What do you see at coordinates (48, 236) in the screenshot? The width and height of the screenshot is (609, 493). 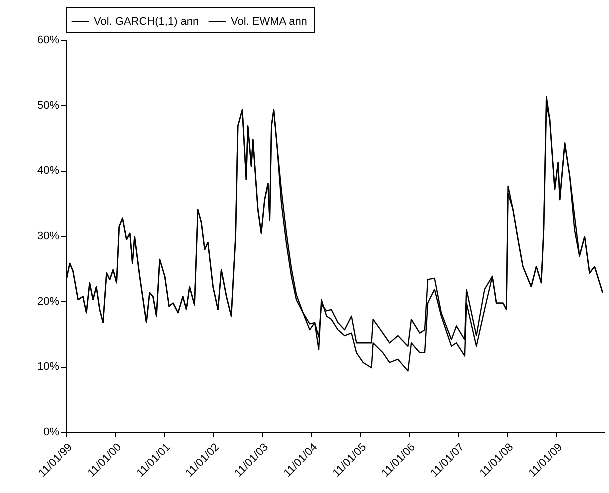 I see `y-tick-label: 30%` at bounding box center [48, 236].